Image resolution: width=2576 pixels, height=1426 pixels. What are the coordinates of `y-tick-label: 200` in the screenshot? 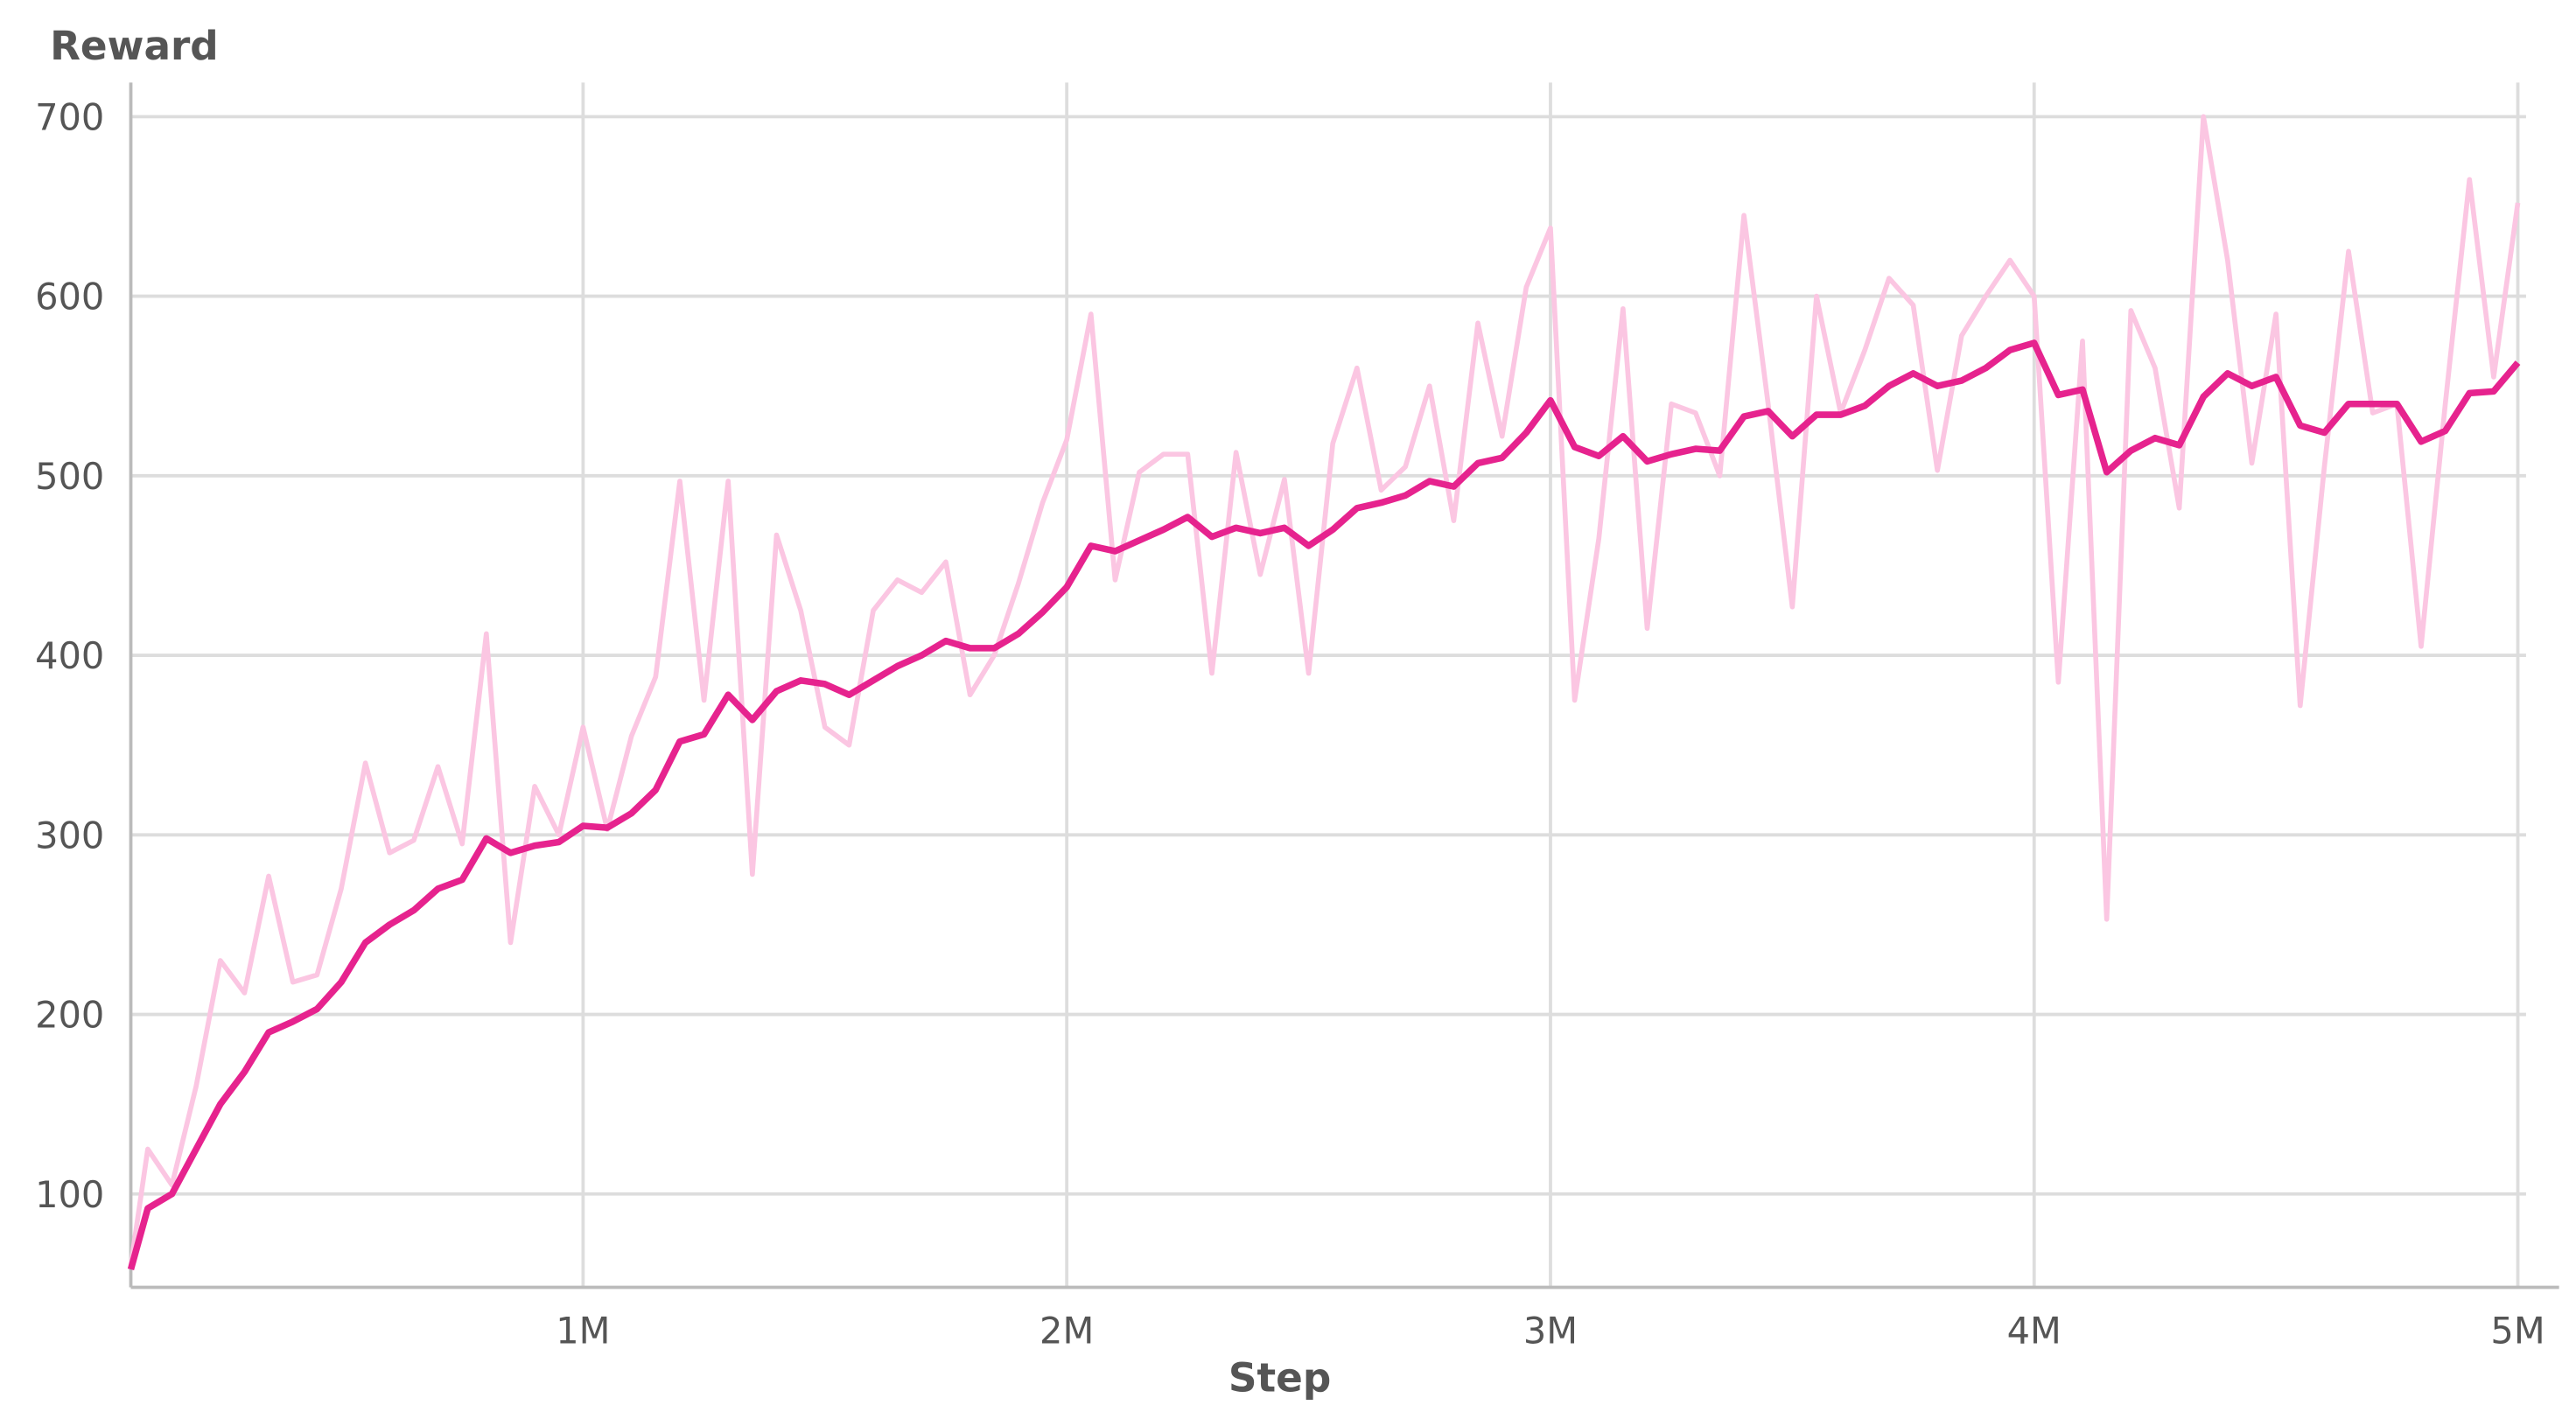 It's located at (69, 1015).